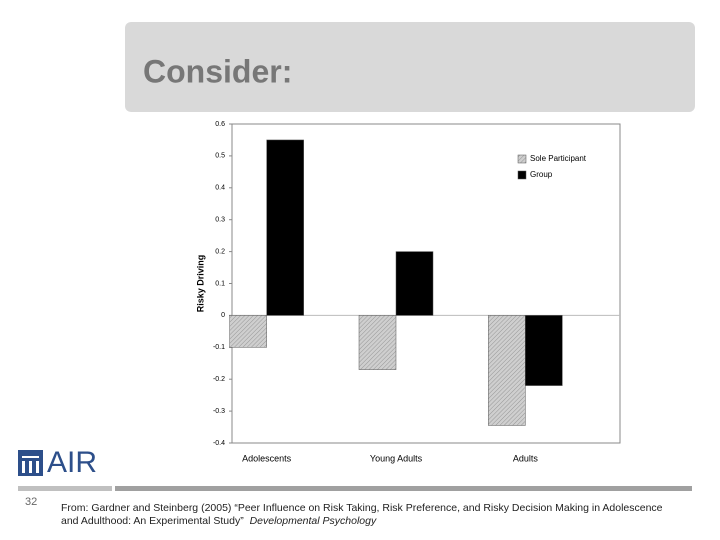 The image size is (720, 540). Describe the element at coordinates (410, 67) in the screenshot. I see `title-box` at that location.